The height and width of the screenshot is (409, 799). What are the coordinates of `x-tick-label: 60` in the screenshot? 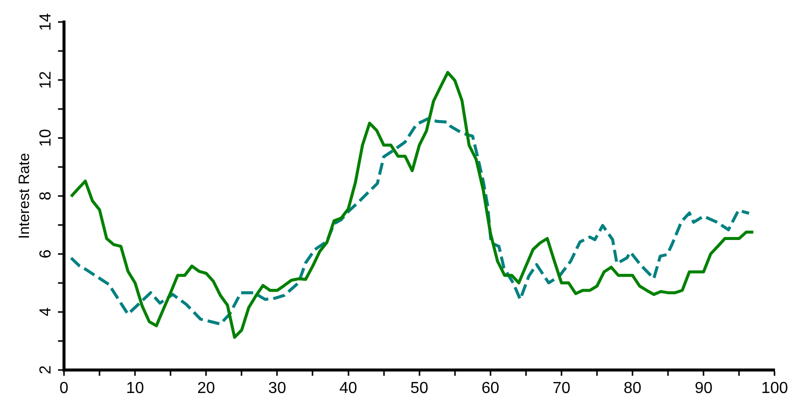 It's located at (490, 388).